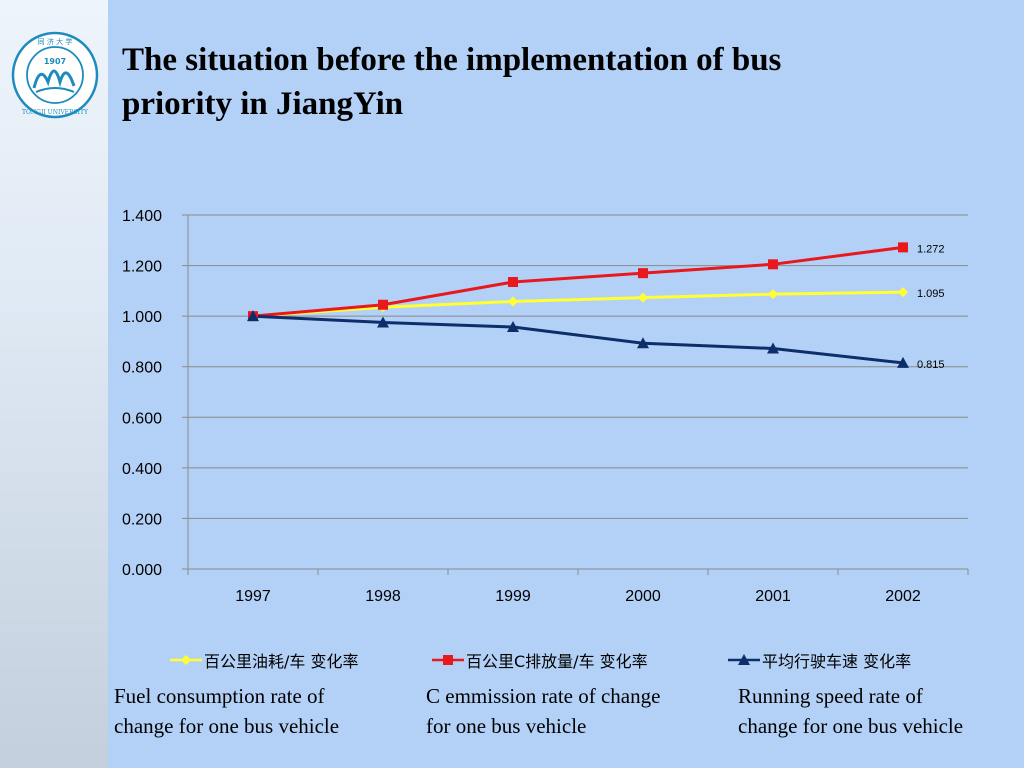 The image size is (1024, 768). Describe the element at coordinates (142, 519) in the screenshot. I see `y-tick-label: 0.200` at that location.